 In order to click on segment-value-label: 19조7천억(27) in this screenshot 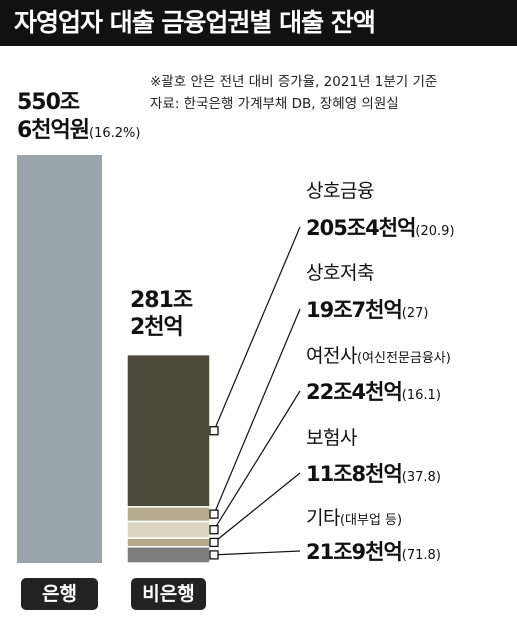, I will do `click(367, 310)`.